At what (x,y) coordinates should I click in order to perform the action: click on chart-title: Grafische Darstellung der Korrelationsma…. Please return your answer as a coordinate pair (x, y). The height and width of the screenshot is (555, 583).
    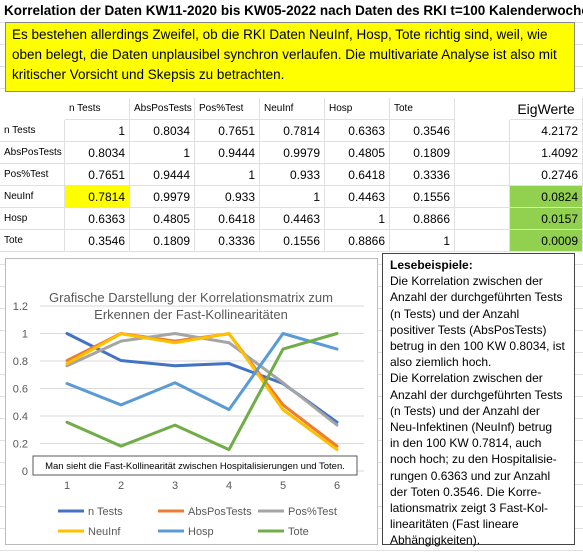
    Looking at the image, I should click on (191, 306).